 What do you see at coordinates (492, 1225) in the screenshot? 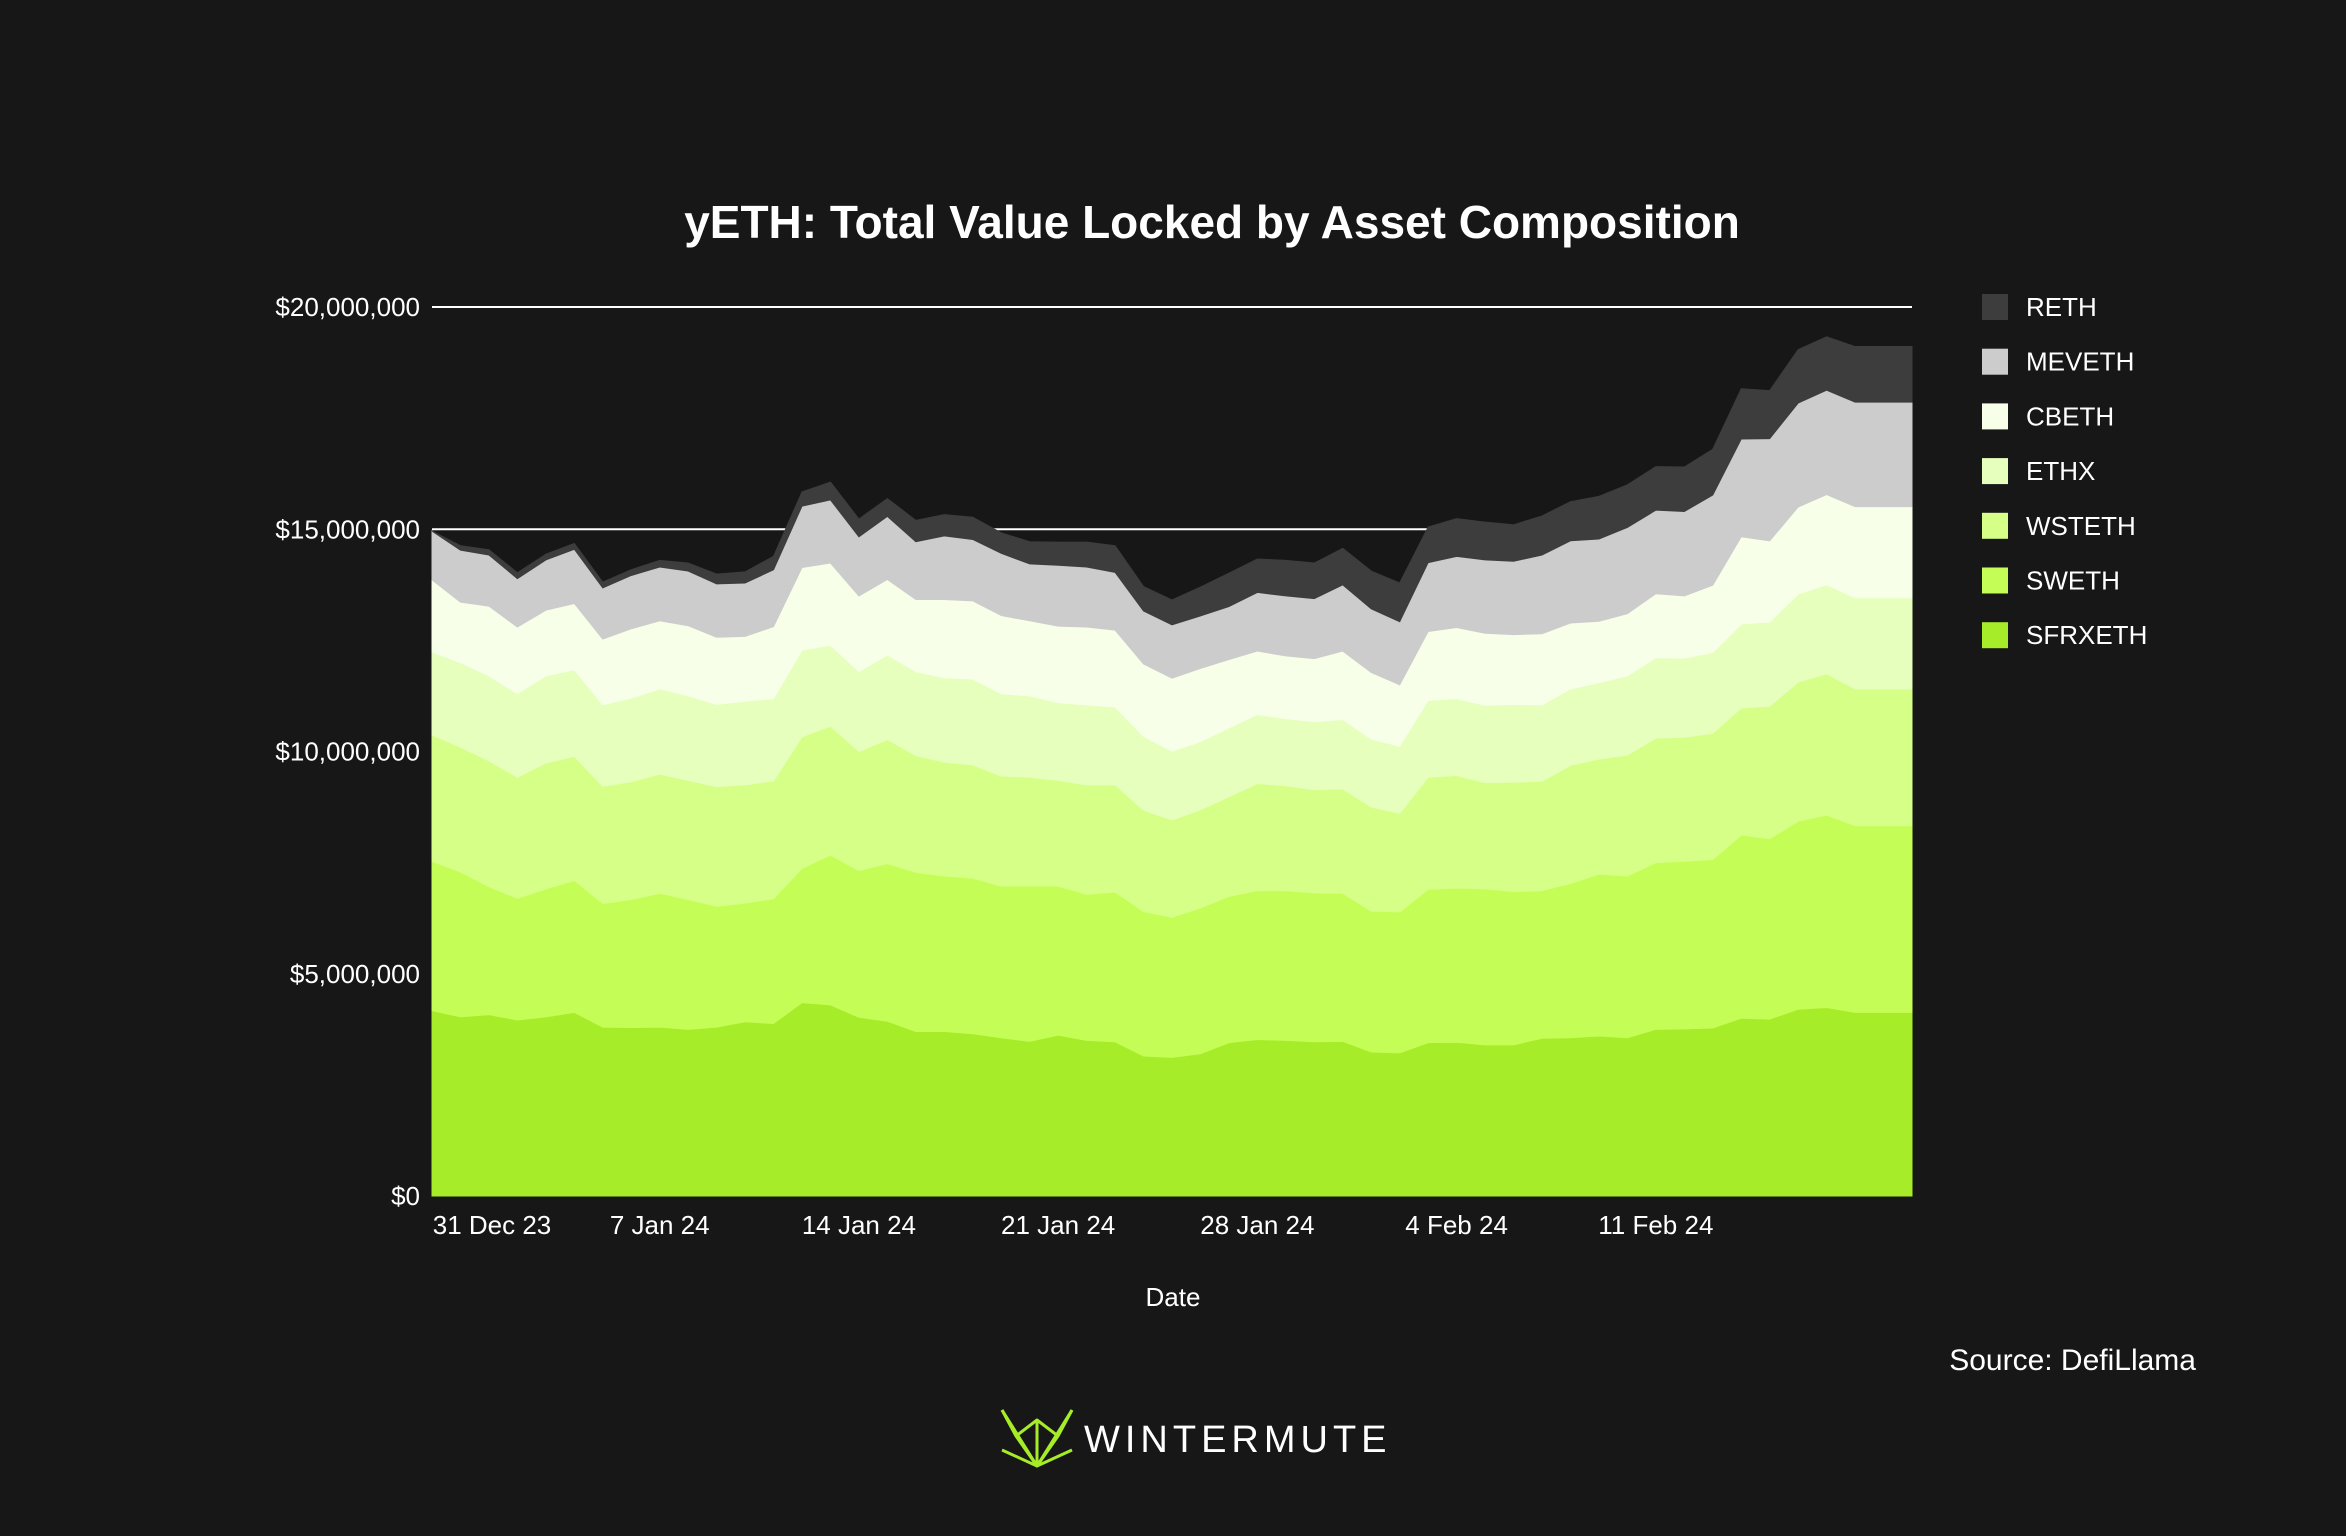
I see `x-tick-label: 31 Dec 23` at bounding box center [492, 1225].